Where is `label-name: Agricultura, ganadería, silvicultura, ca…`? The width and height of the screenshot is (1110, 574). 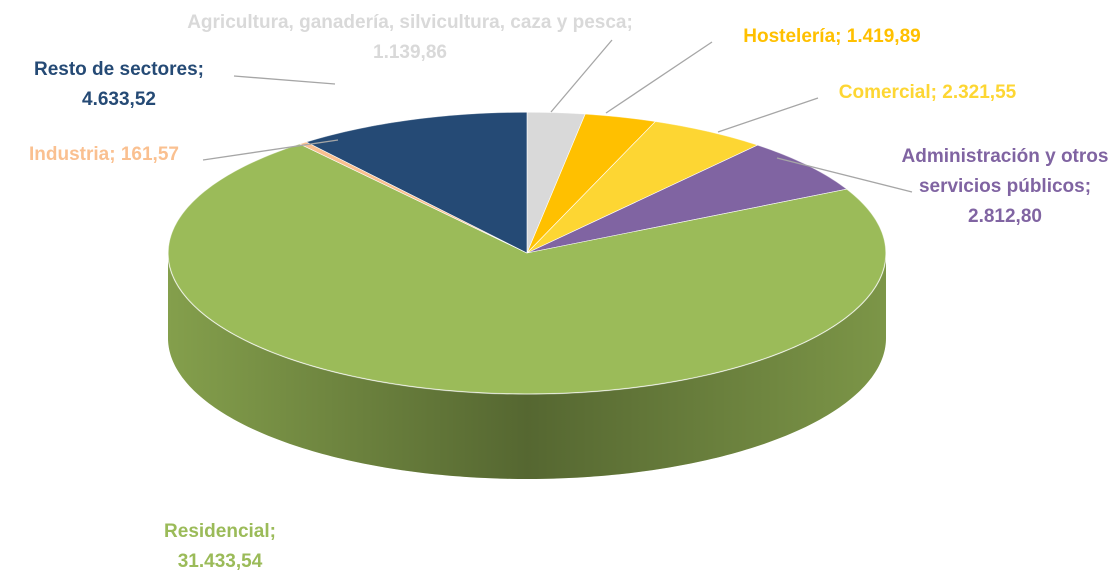 label-name: Agricultura, ganadería, silvicultura, ca… is located at coordinates (407, 22).